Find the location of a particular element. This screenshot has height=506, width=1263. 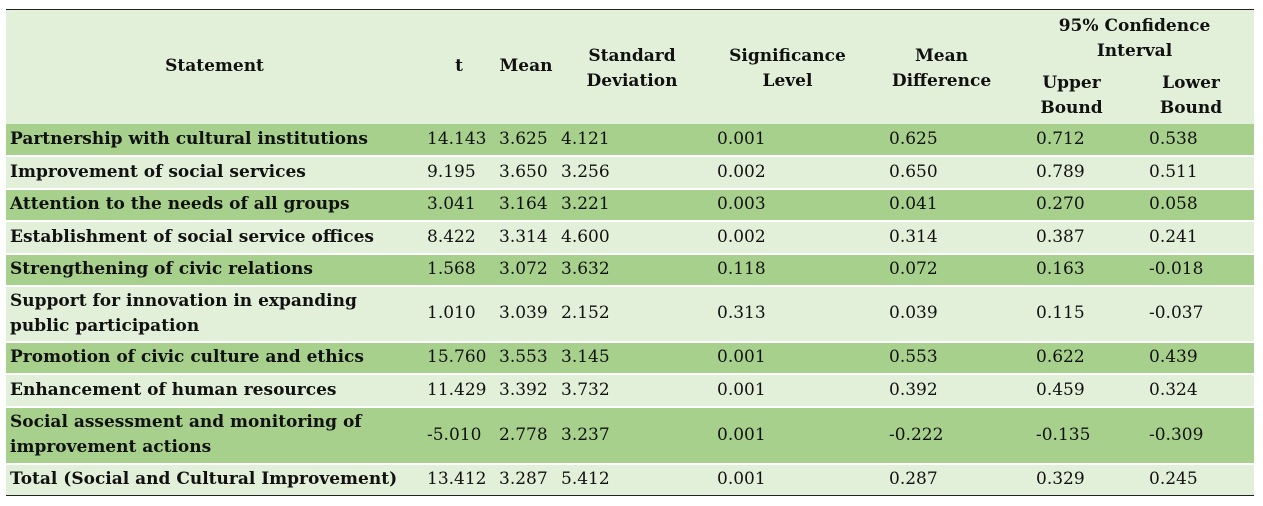

cell-statement: Attention to the needs of all groups is located at coordinates (214, 204).